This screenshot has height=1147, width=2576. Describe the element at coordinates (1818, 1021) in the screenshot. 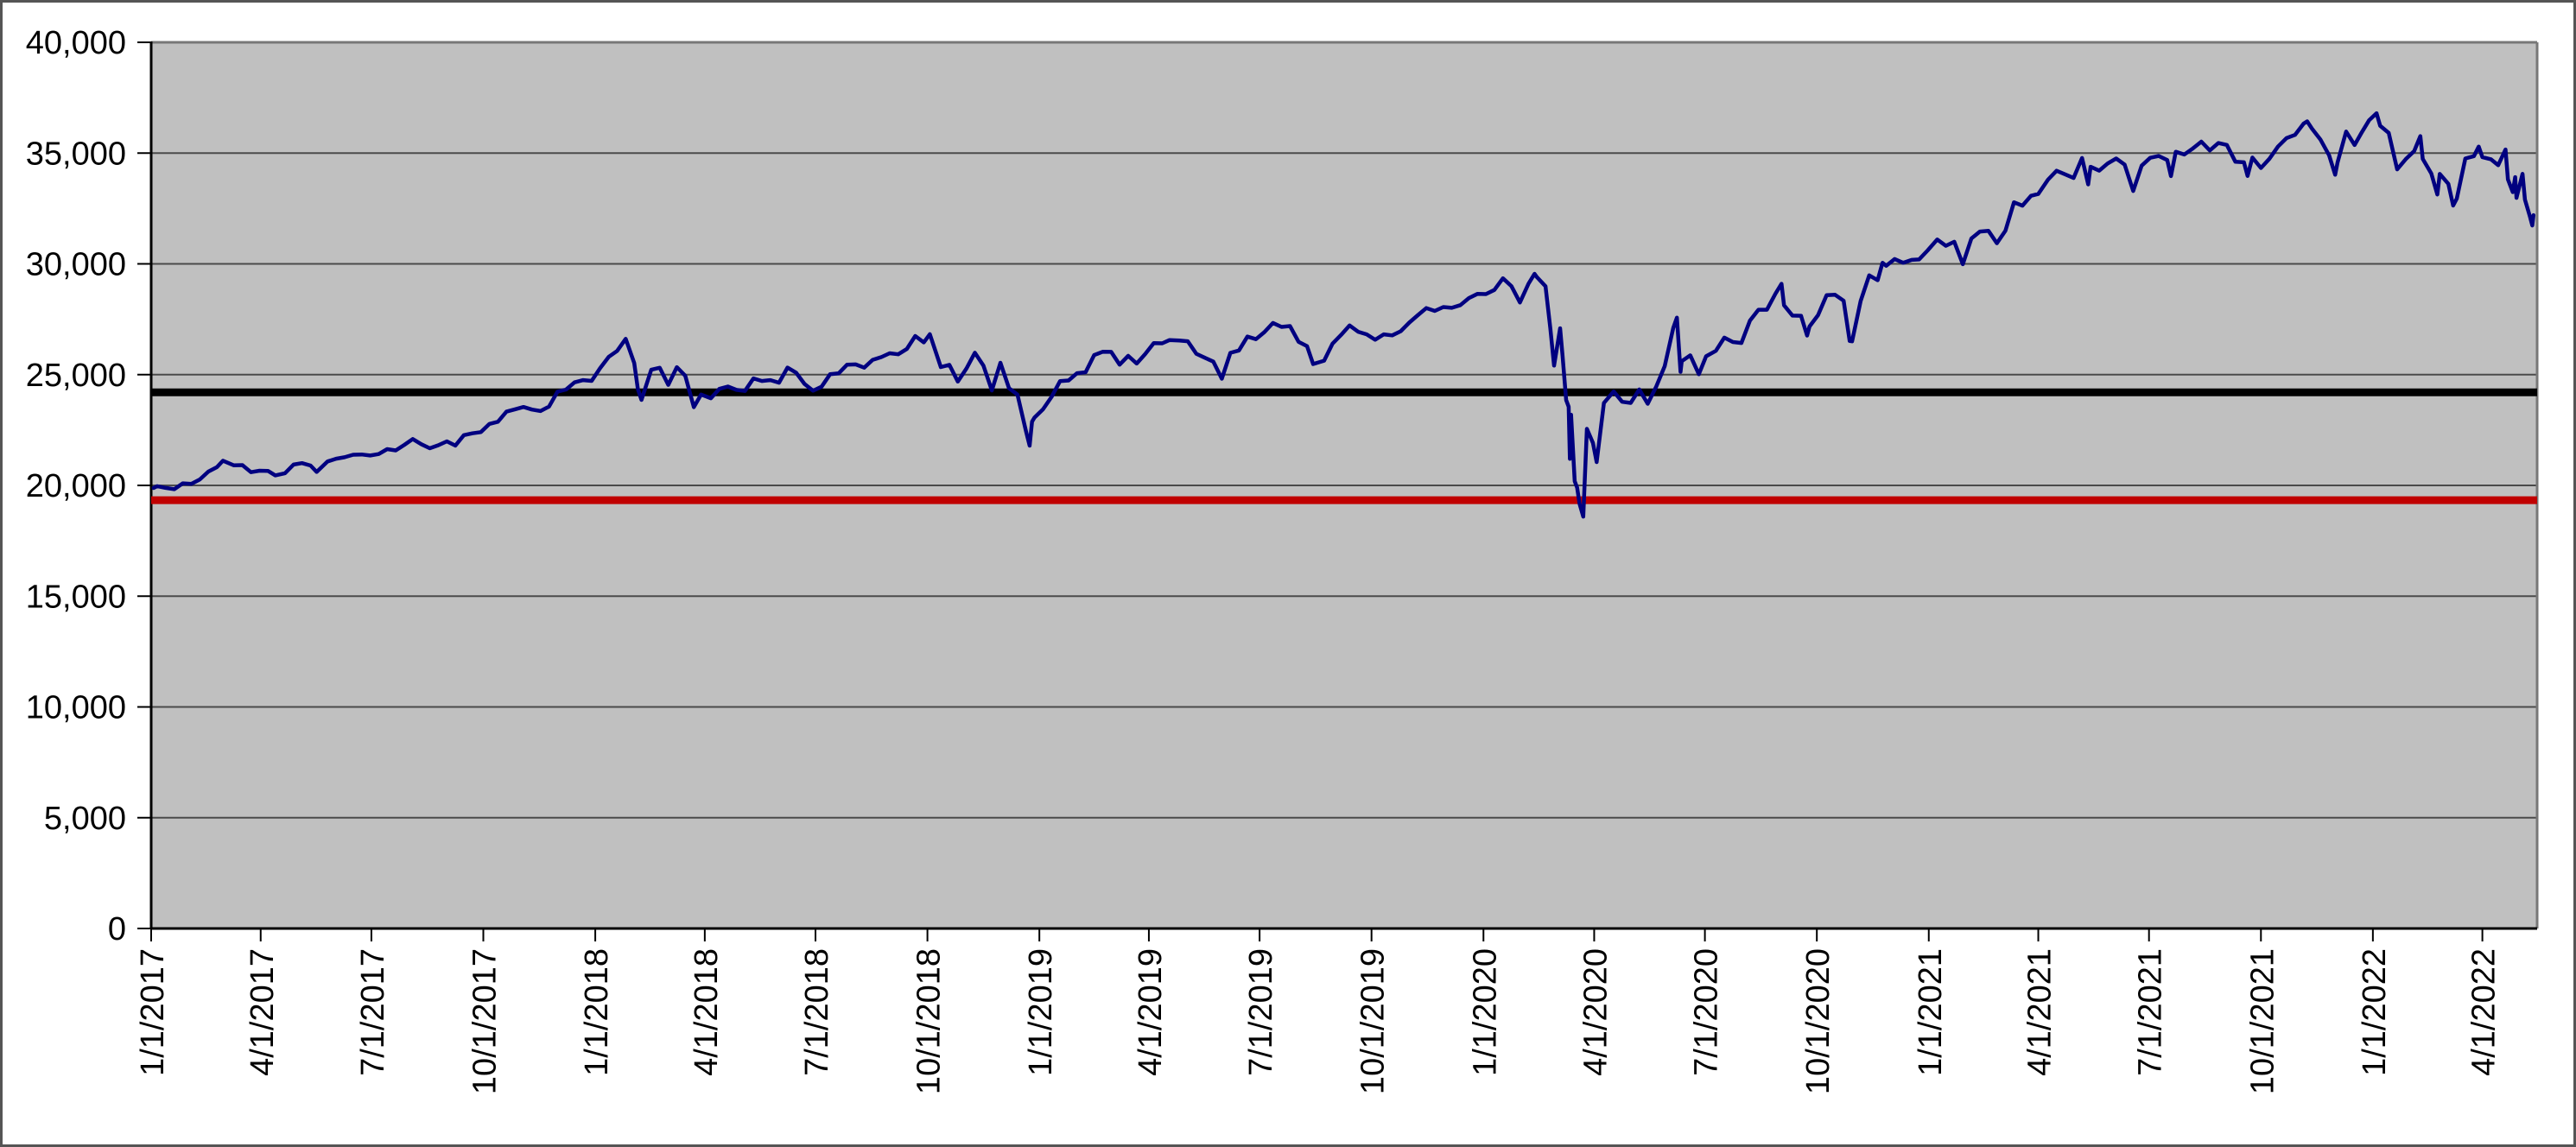

I see `x-tick-label: 10/1/2020` at that location.